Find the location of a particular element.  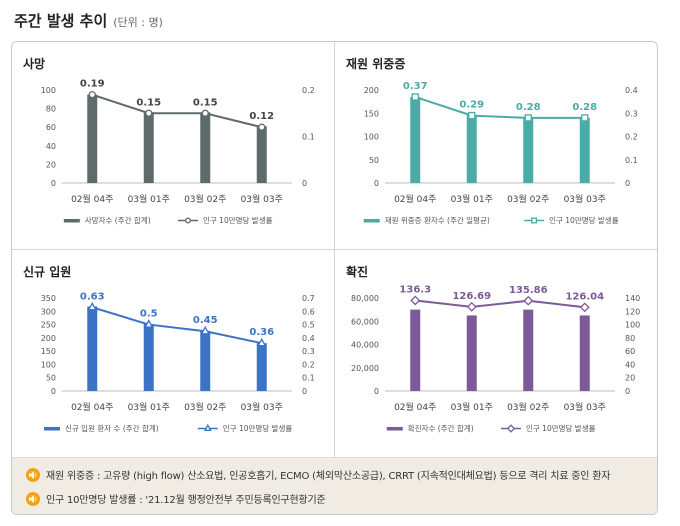

y-left-tick-label: 250 is located at coordinates (48, 325).